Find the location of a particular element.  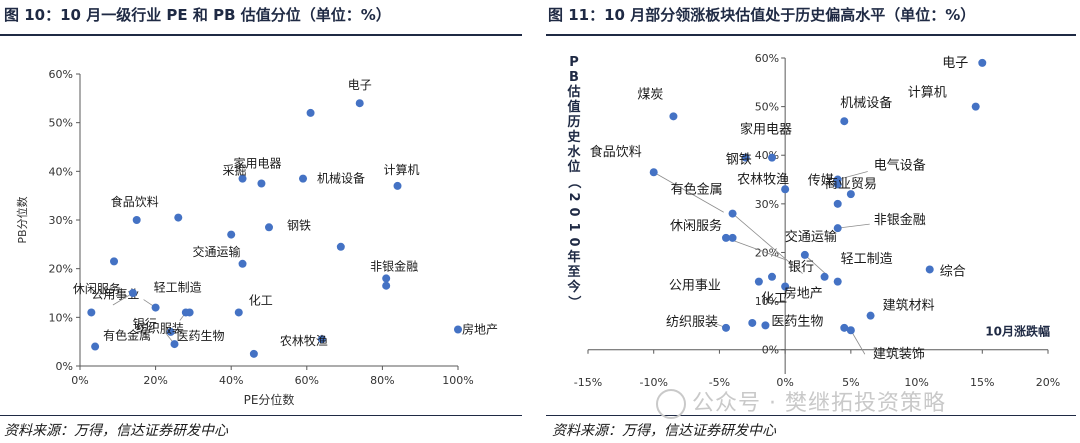

point-label: 房地产 is located at coordinates (803, 294).